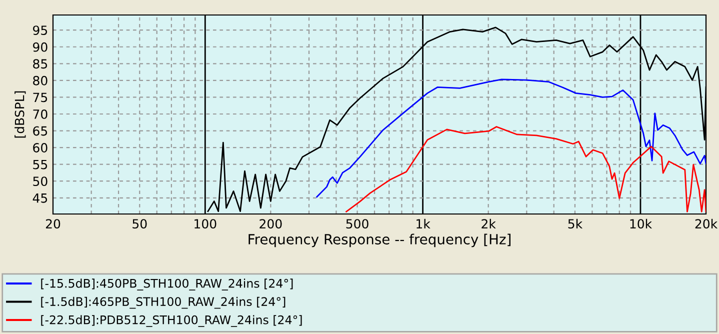 The width and height of the screenshot is (719, 334). Describe the element at coordinates (171, 321) in the screenshot. I see `legend-label: [-22.5dB]:PDB512_STH100_RAW_24ins [24°]` at that location.